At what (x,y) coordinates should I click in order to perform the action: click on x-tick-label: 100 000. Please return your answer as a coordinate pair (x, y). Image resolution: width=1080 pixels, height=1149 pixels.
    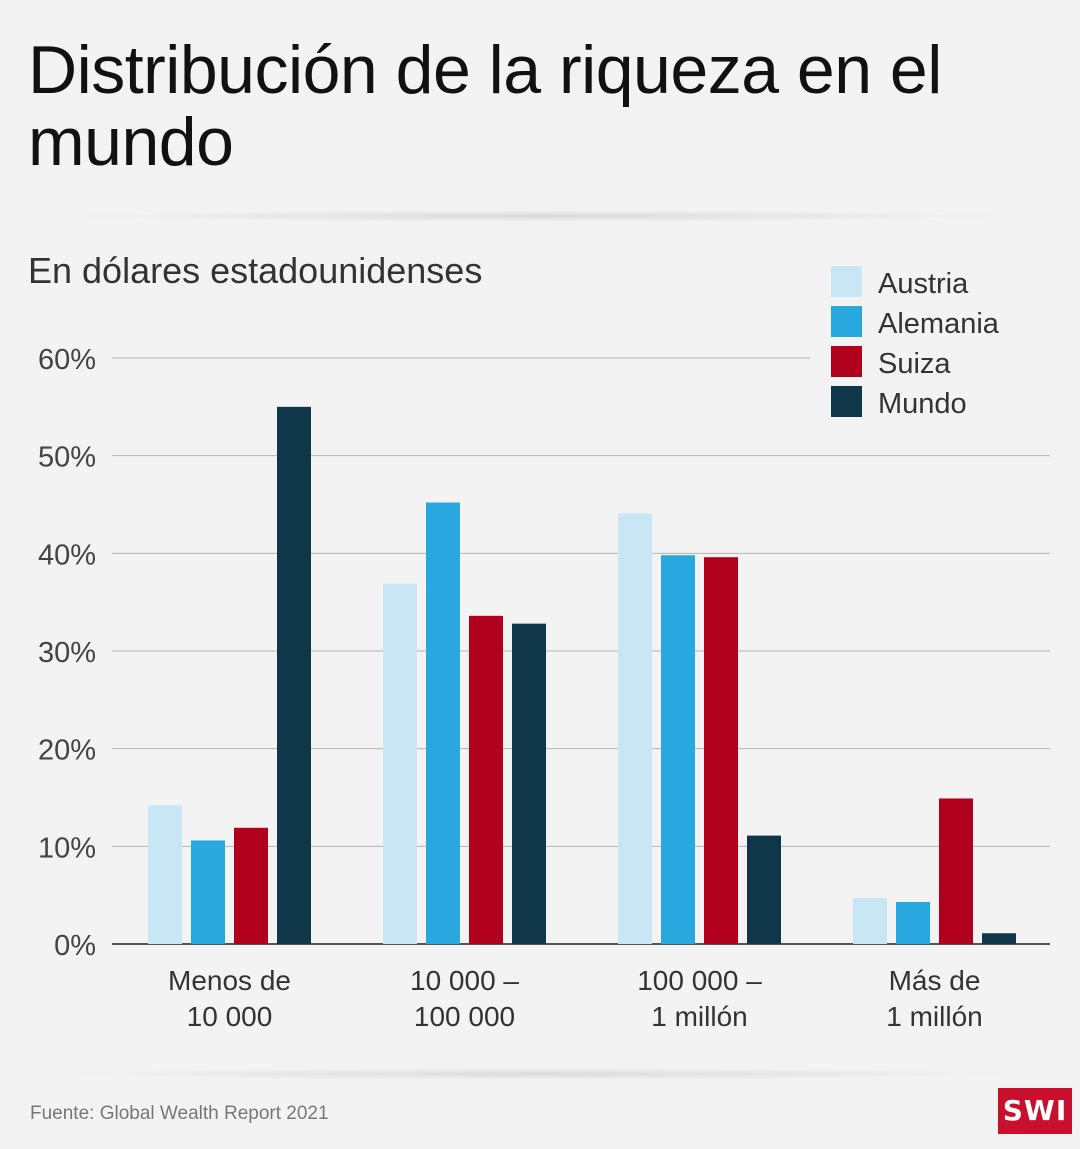
    Looking at the image, I should click on (464, 1016).